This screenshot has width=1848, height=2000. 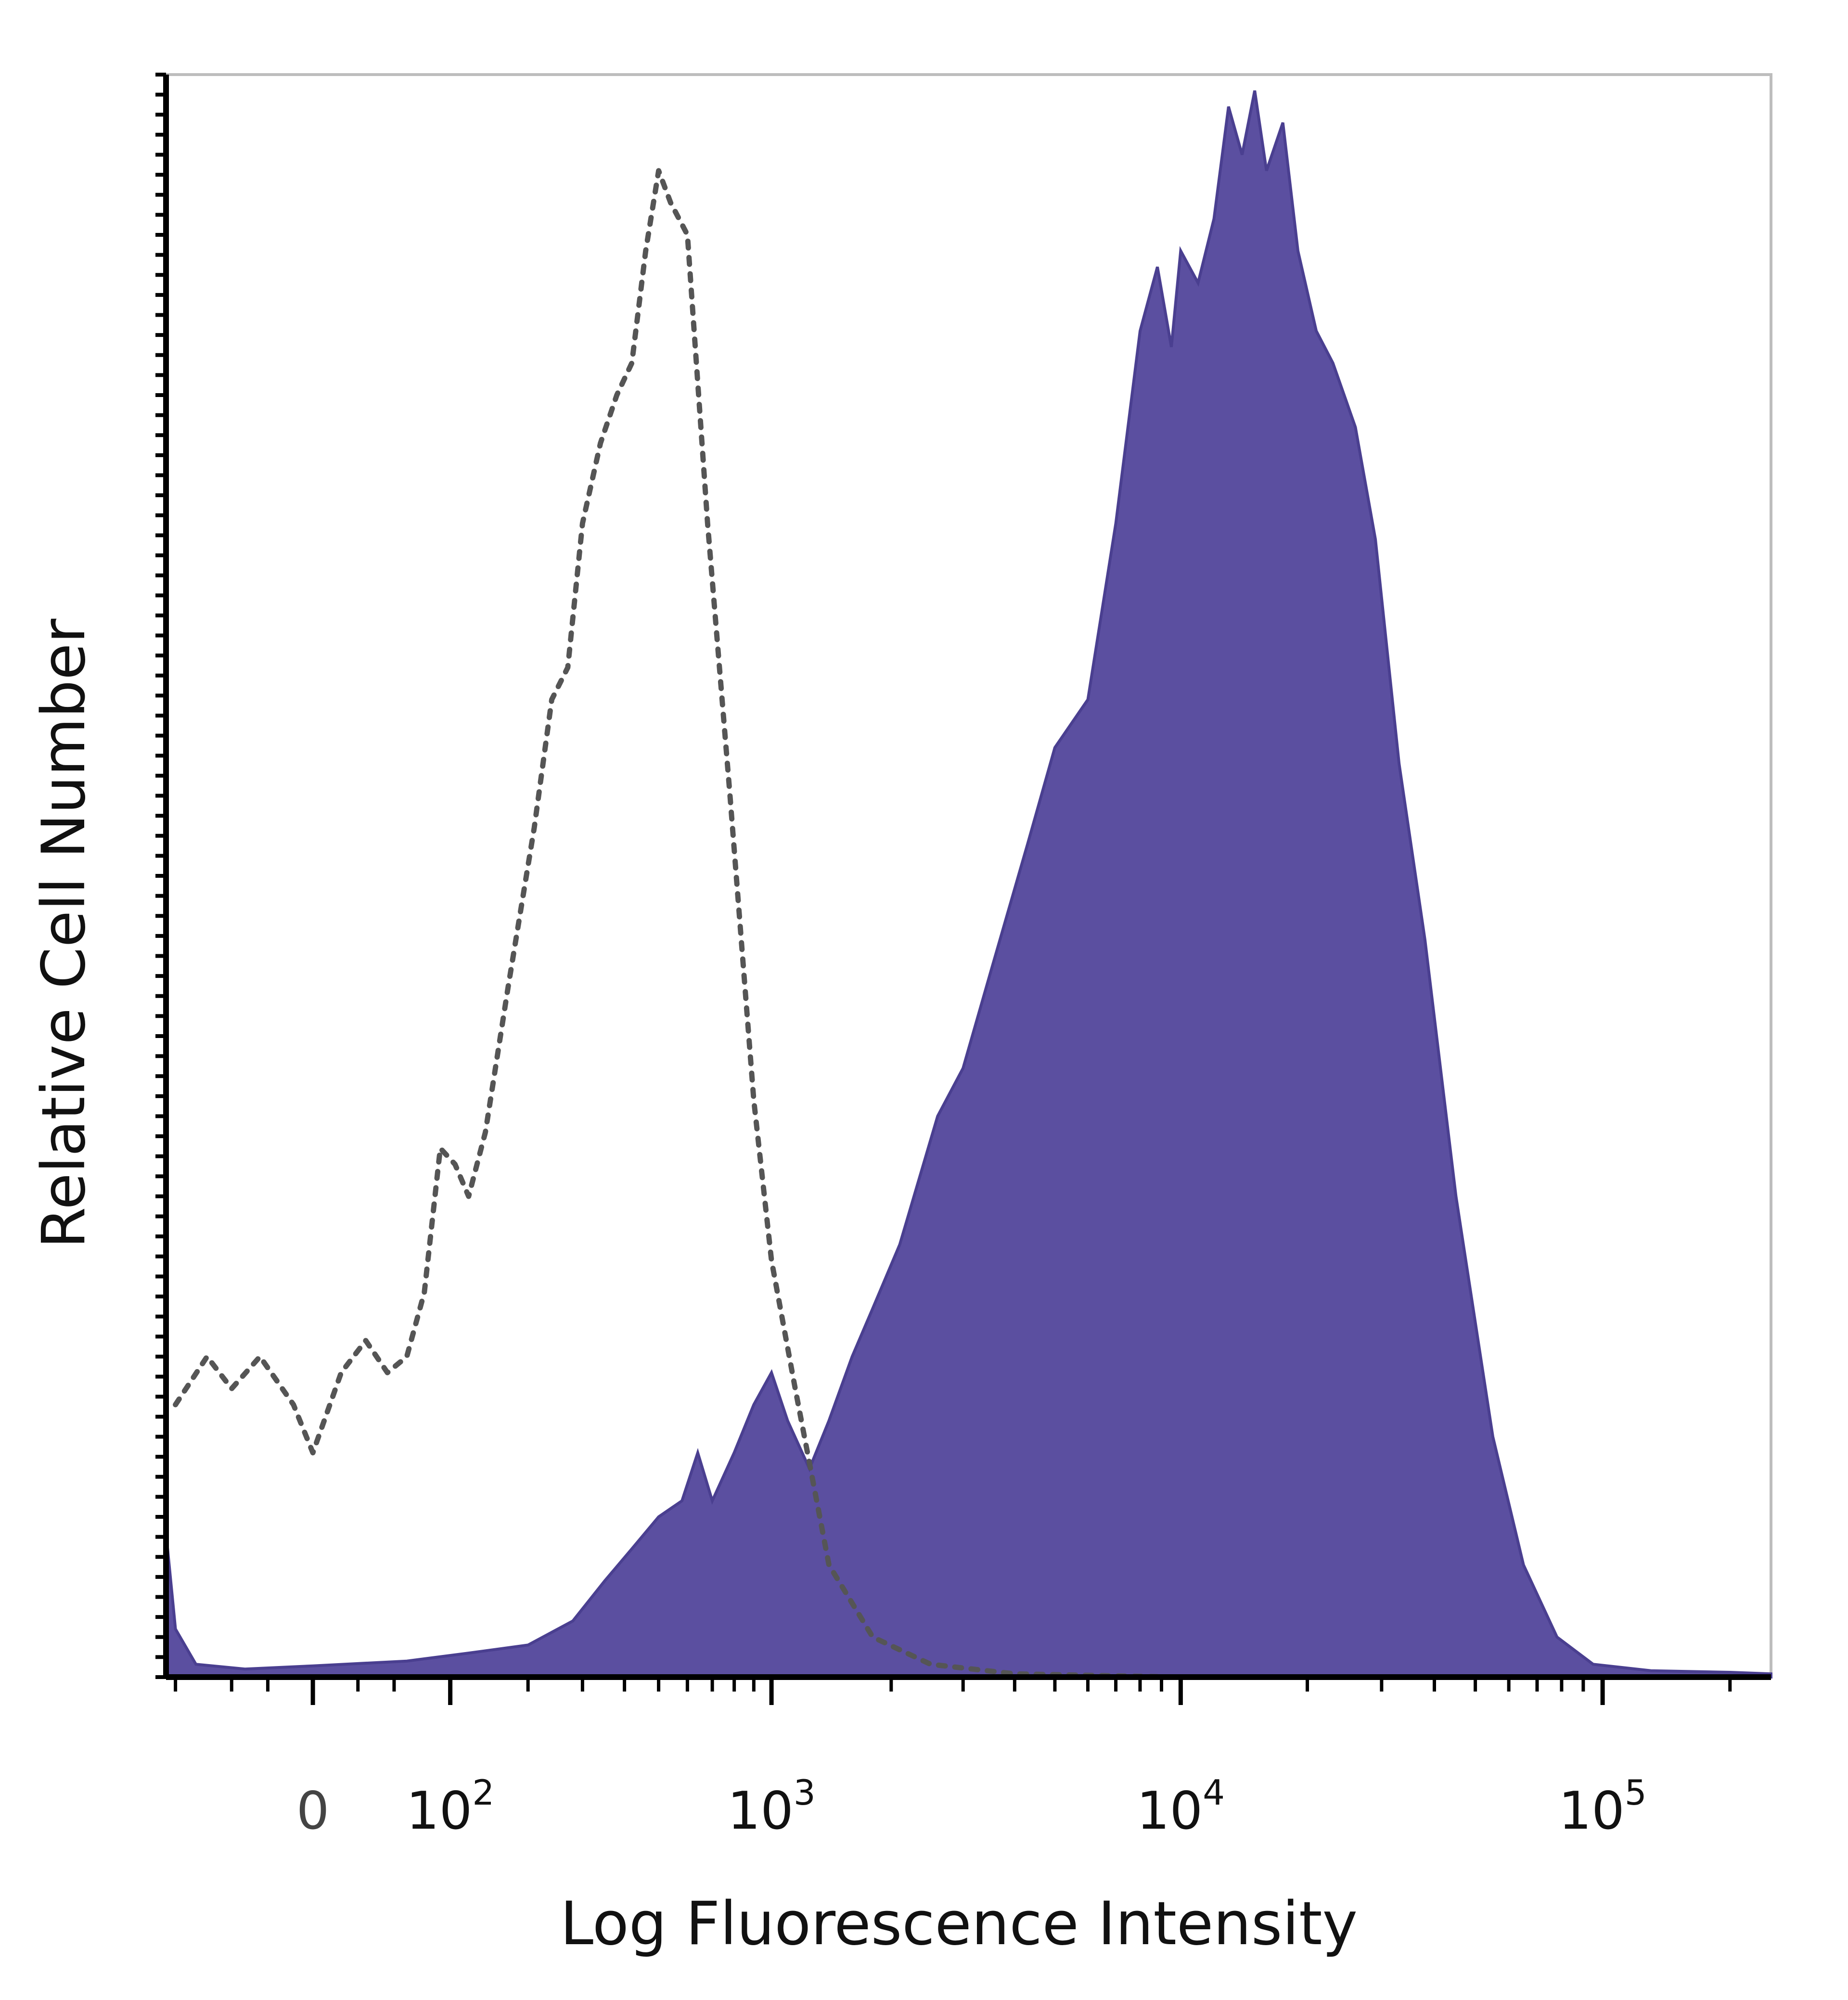 I want to click on x-axis-major-ticks, so click(x=957, y=1691).